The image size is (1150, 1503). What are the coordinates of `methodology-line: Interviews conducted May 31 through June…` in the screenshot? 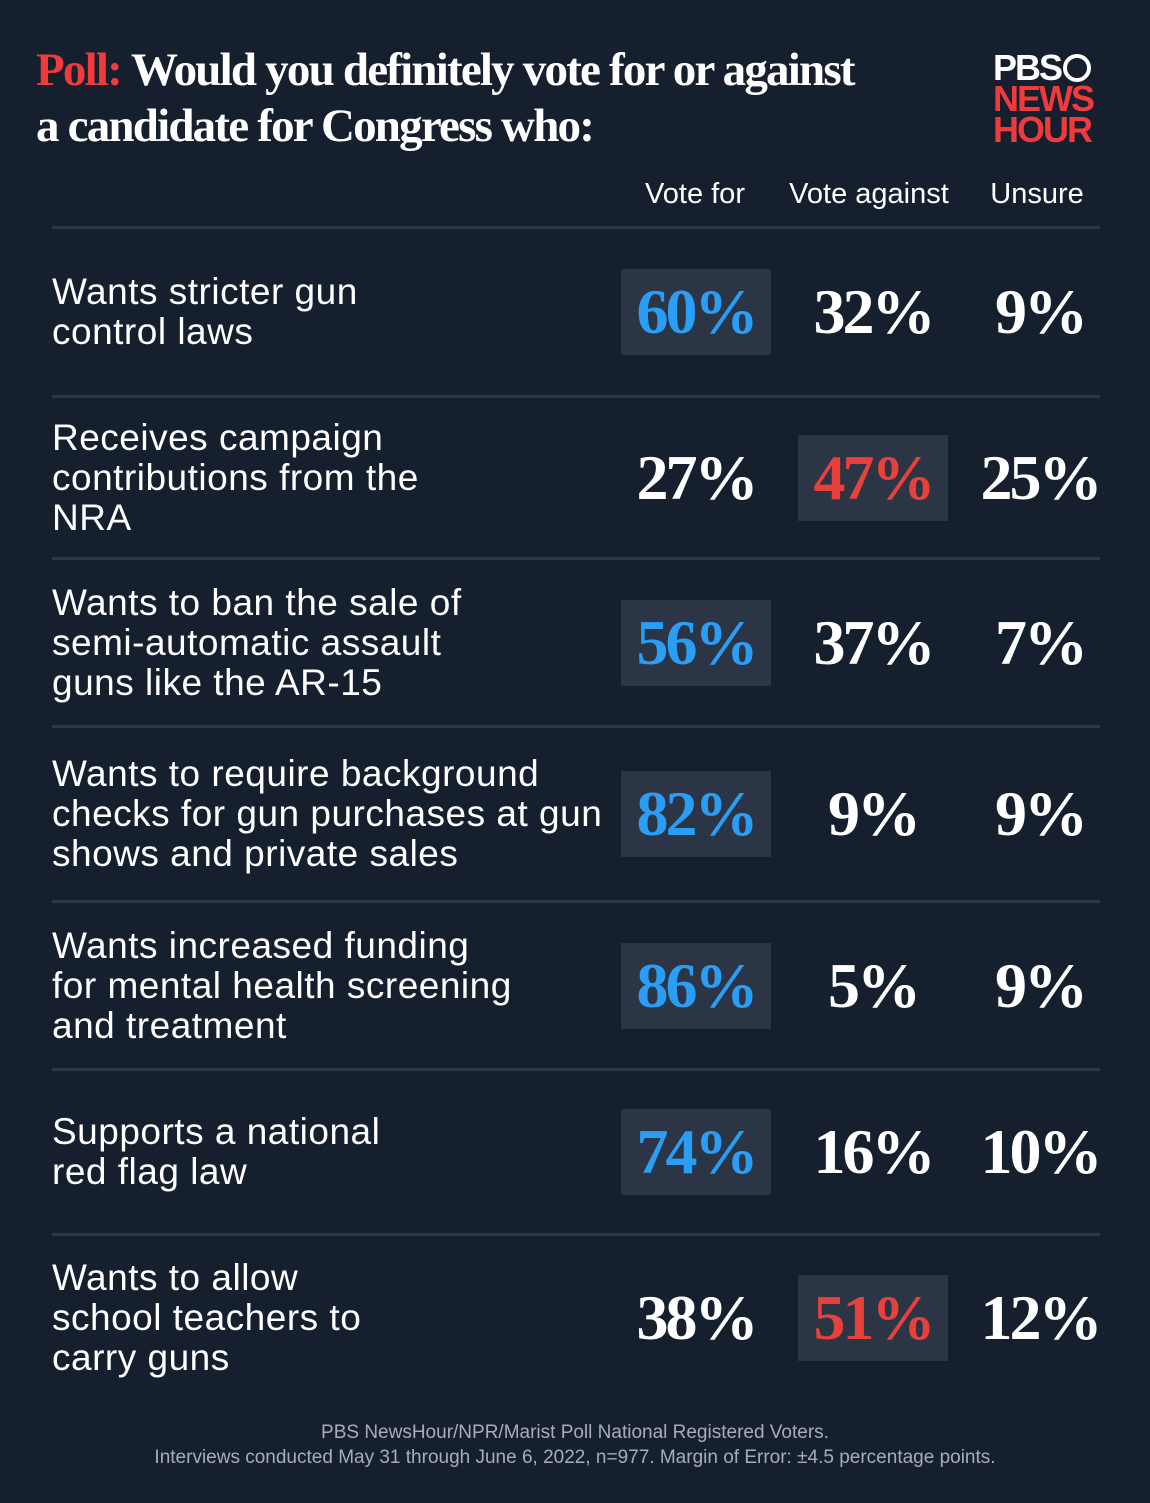 It's located at (575, 1457).